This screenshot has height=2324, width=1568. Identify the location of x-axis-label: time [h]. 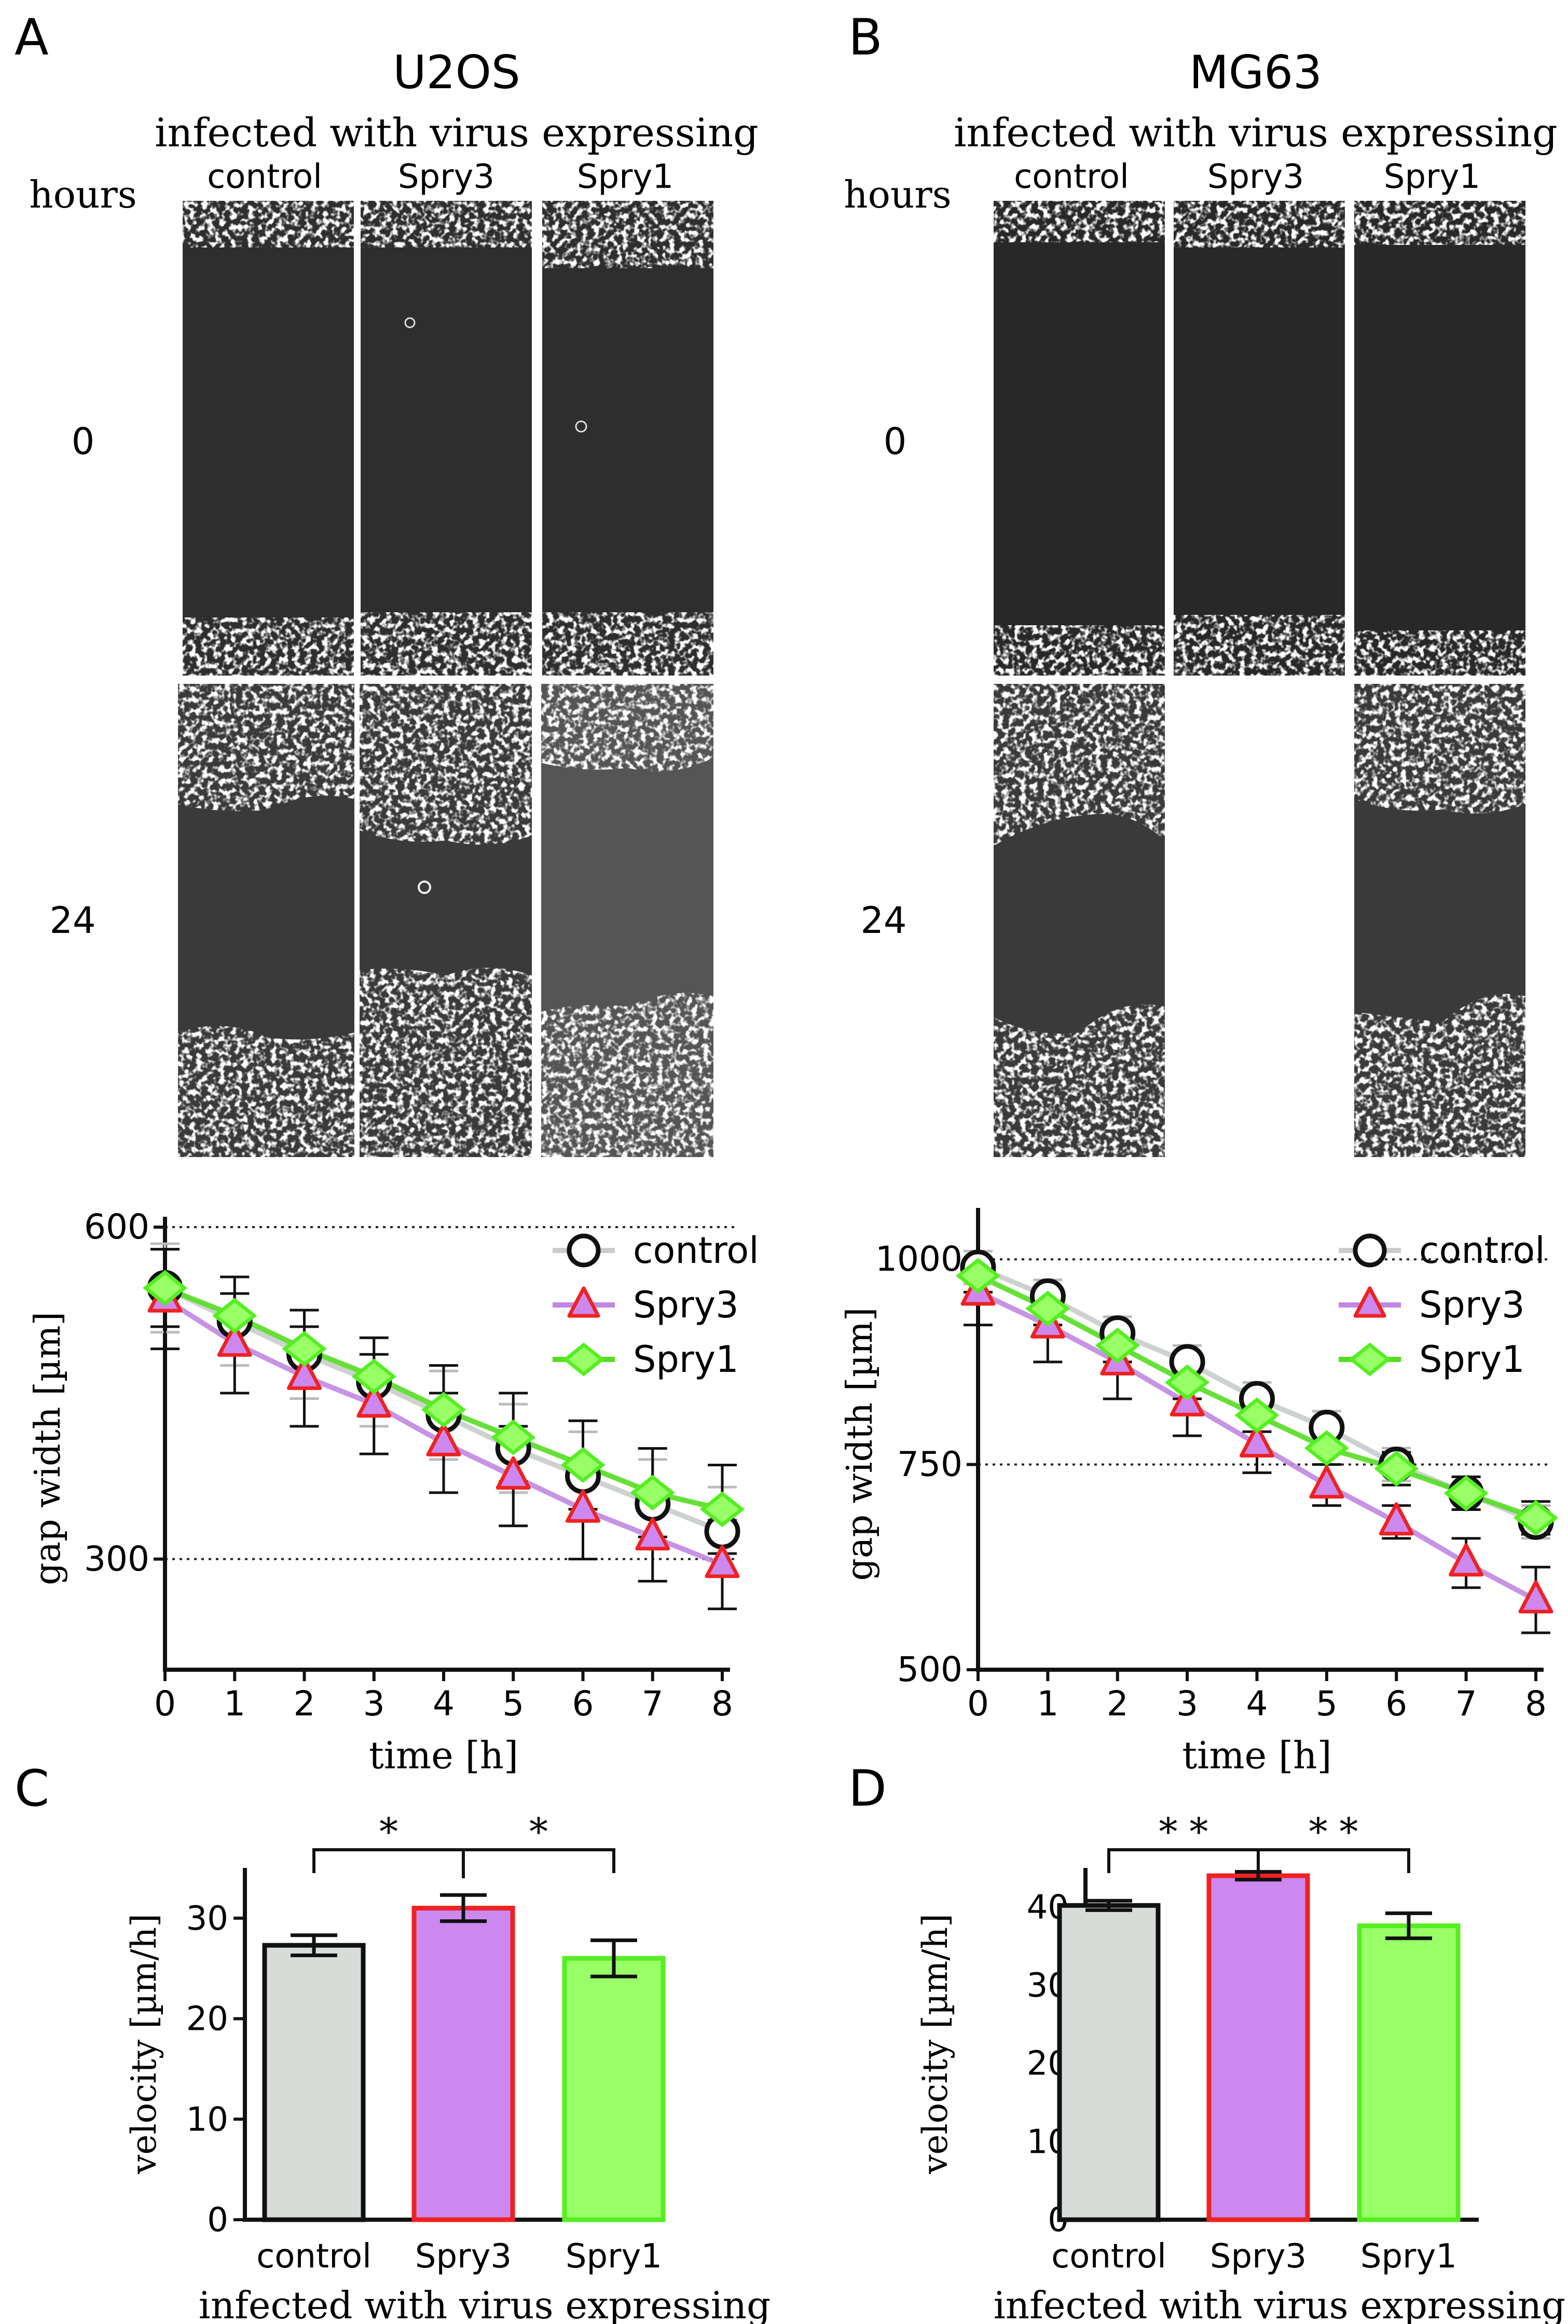
(443, 1755).